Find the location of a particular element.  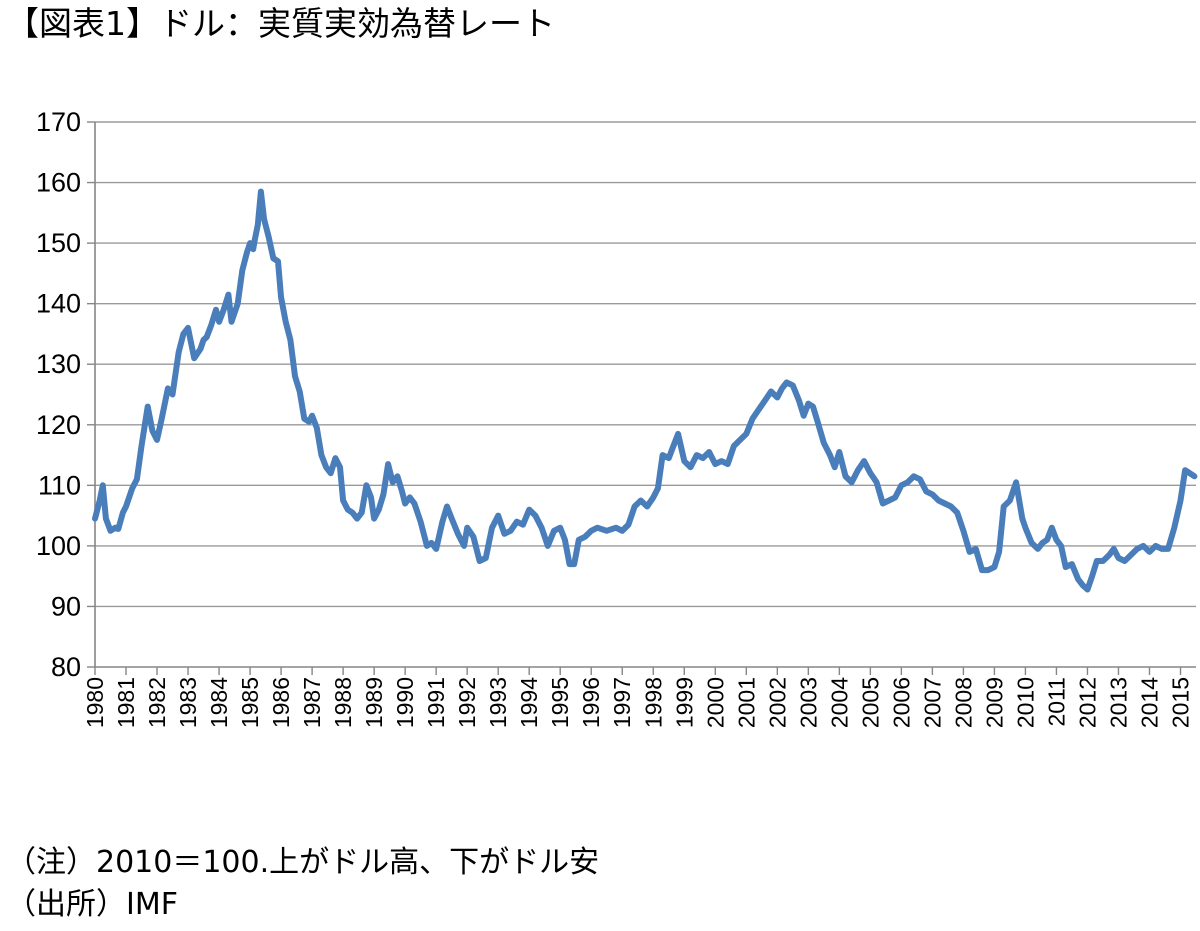

x-tick-label: 1981 is located at coordinates (126, 702).